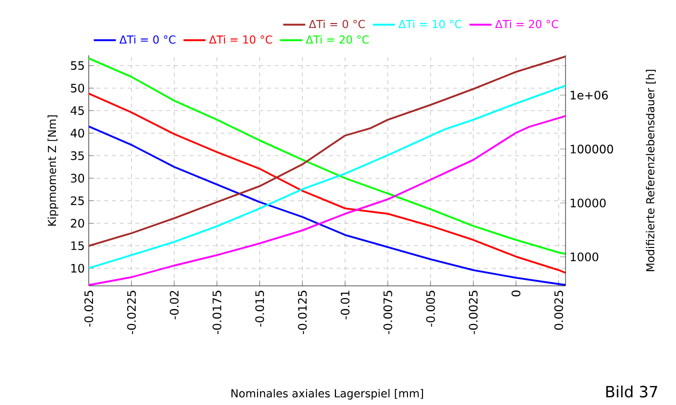 The height and width of the screenshot is (405, 676). Describe the element at coordinates (259, 308) in the screenshot. I see `x-tick-label: -0.015` at that location.